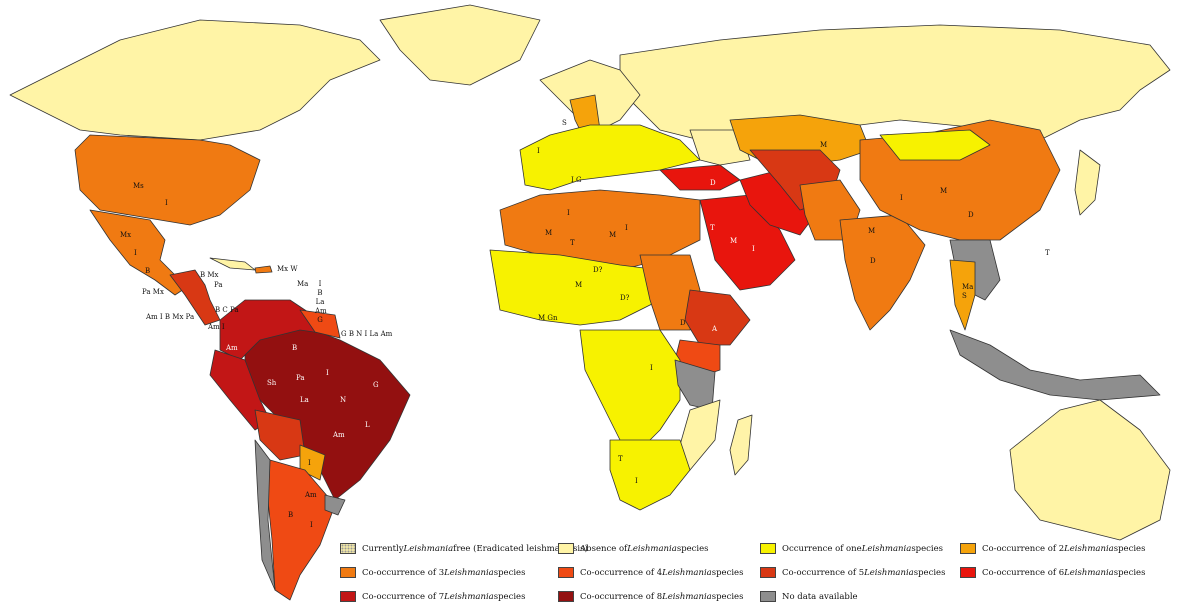 Image resolution: width=1179 pixels, height=609 pixels. I want to click on region-australia, so click(1090, 470).